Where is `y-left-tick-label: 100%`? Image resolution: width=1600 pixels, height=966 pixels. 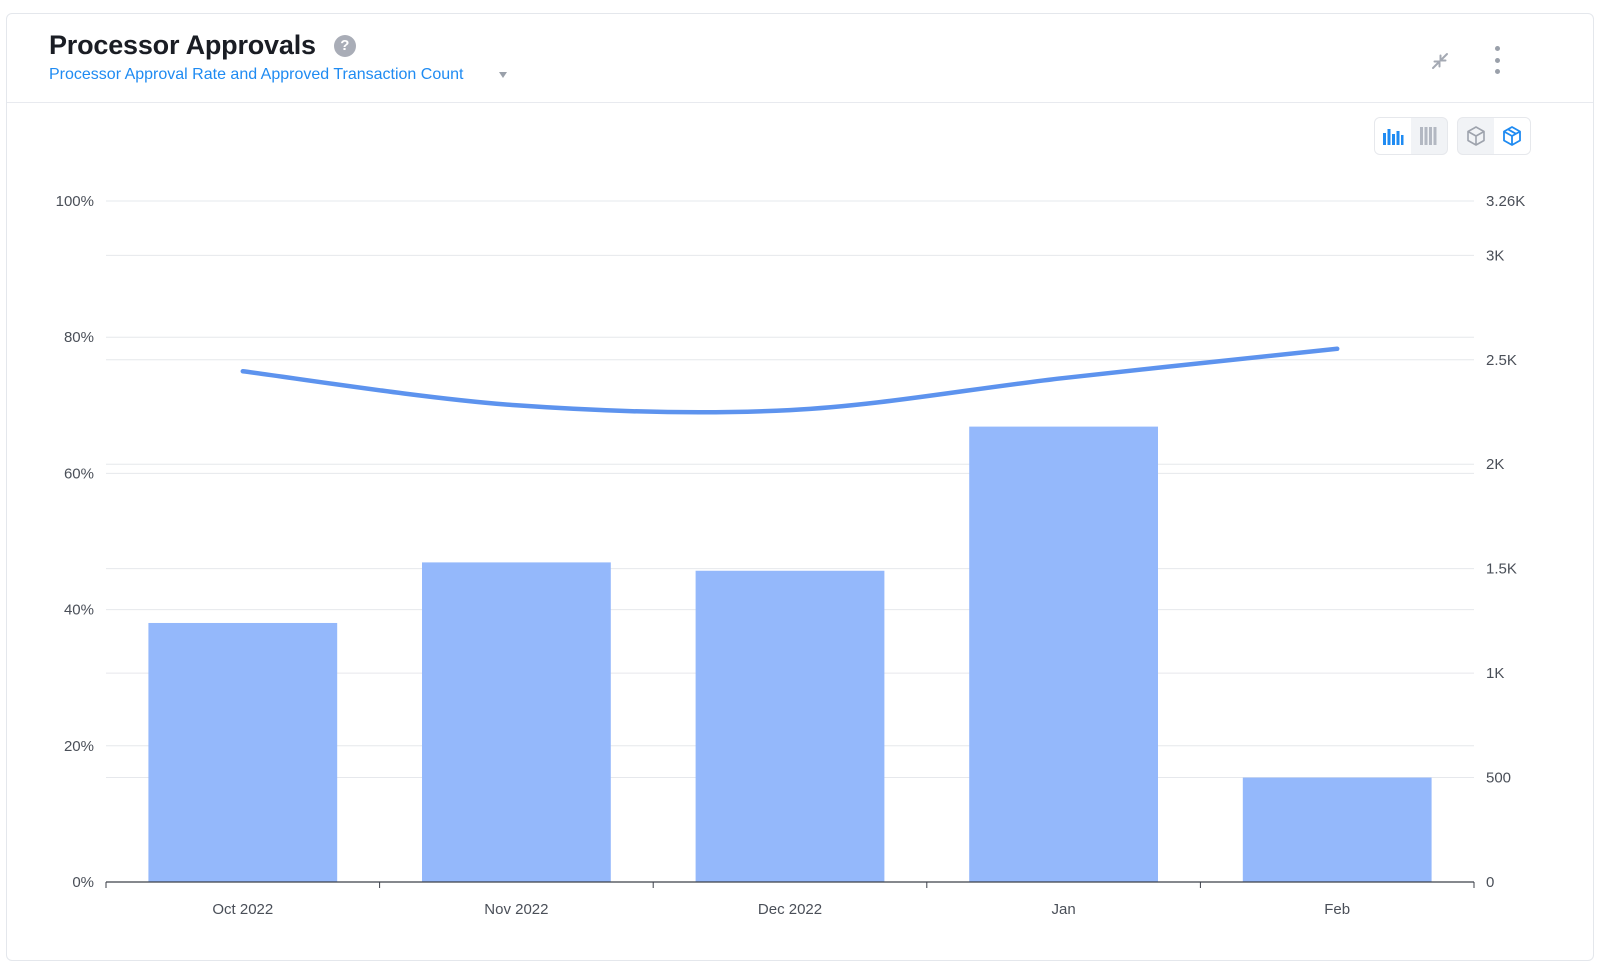 y-left-tick-label: 100% is located at coordinates (75, 201).